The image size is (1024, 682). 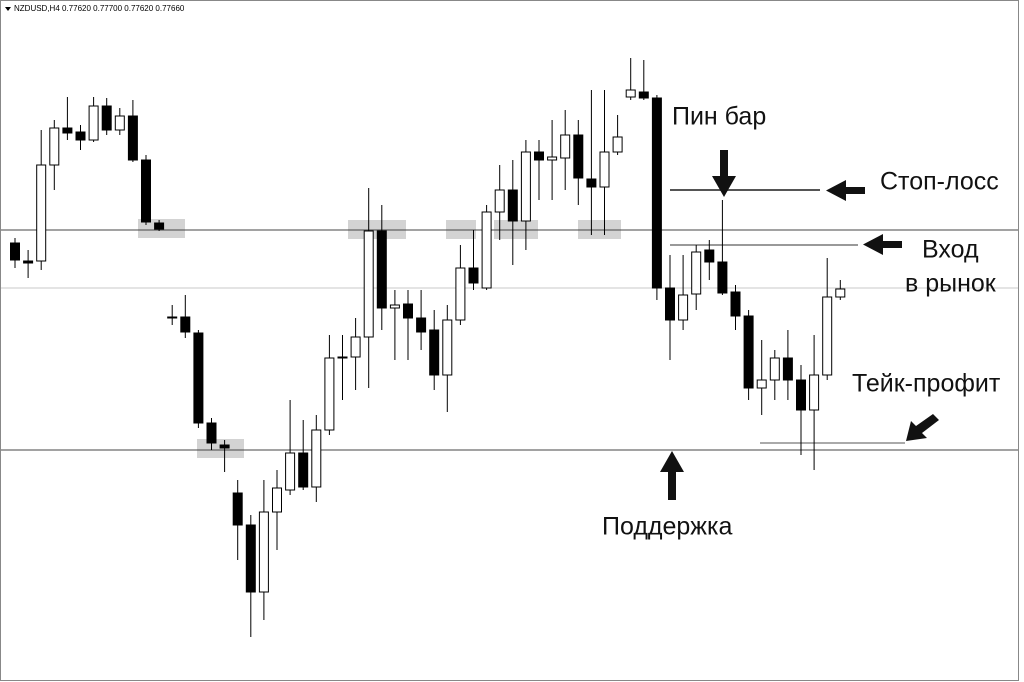 What do you see at coordinates (950, 250) in the screenshot?
I see `annotation: Вход` at bounding box center [950, 250].